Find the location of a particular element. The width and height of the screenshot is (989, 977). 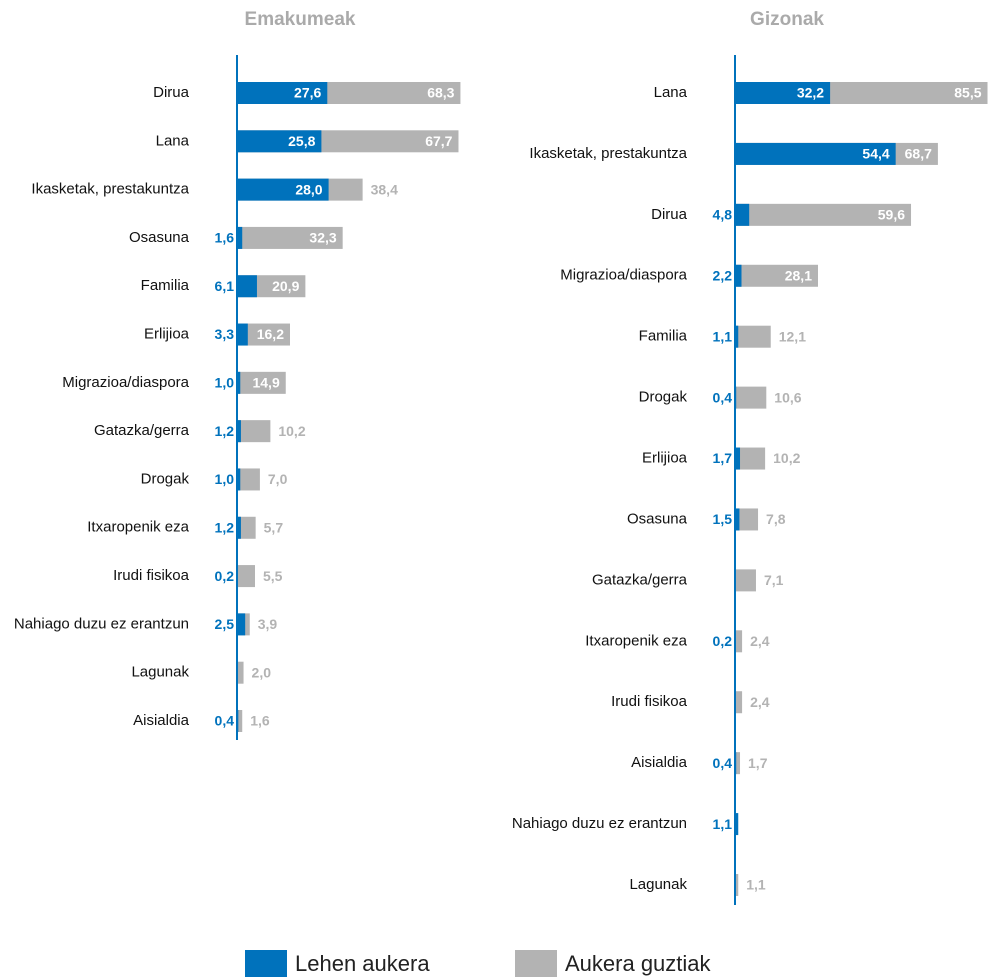

value-label: 59,6 is located at coordinates (891, 215).